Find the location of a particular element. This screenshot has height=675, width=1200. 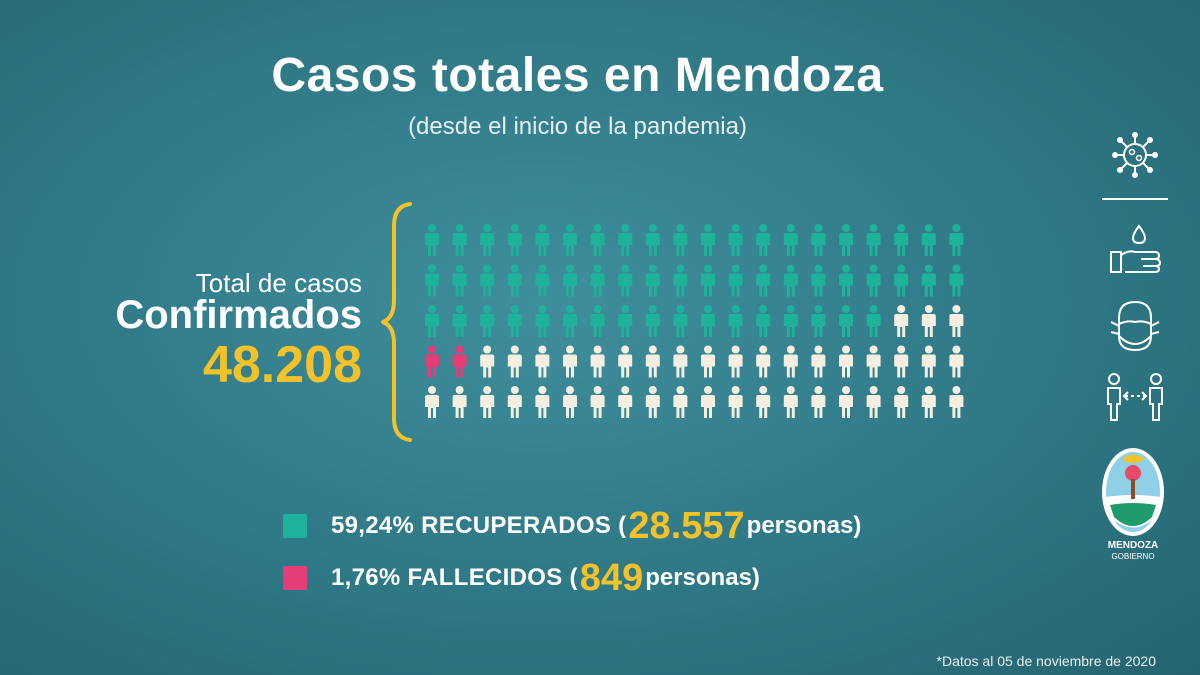

legend-suffix-deceased: personas) is located at coordinates (702, 577).